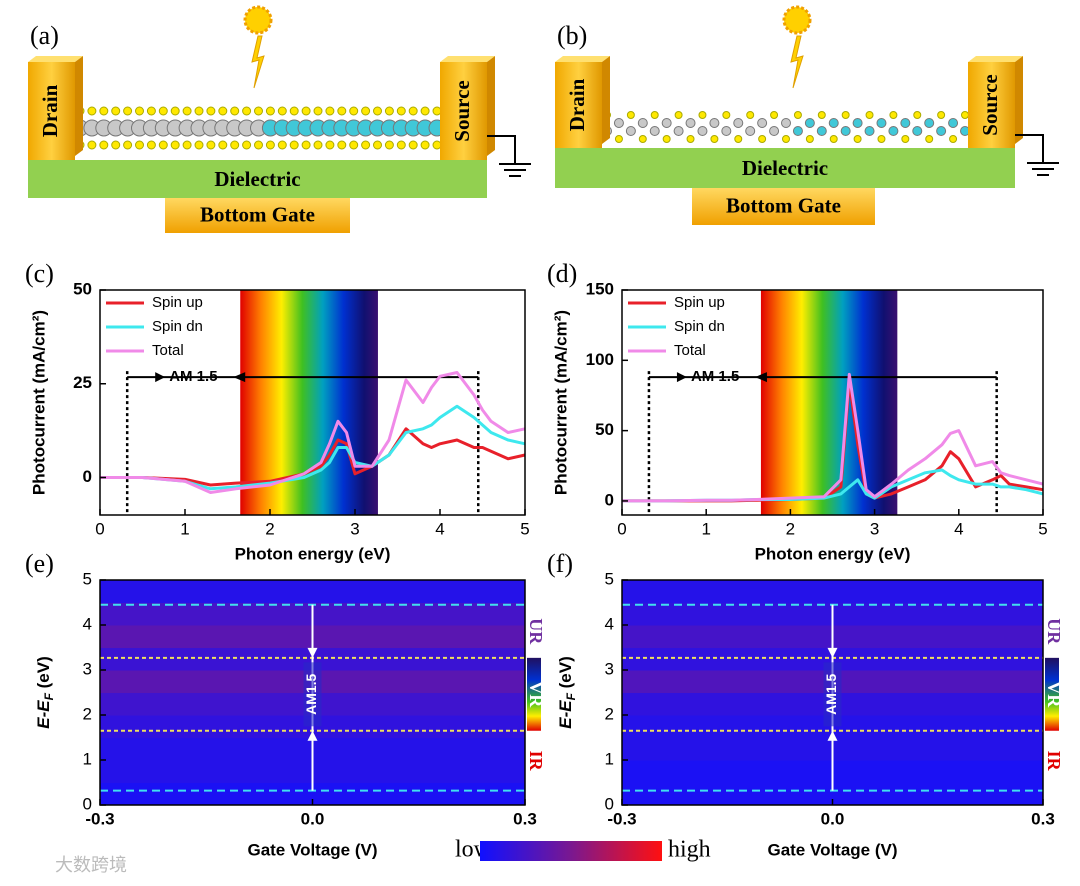 The width and height of the screenshot is (1080, 886). I want to click on dielectric-label: Dielectric, so click(785, 168).